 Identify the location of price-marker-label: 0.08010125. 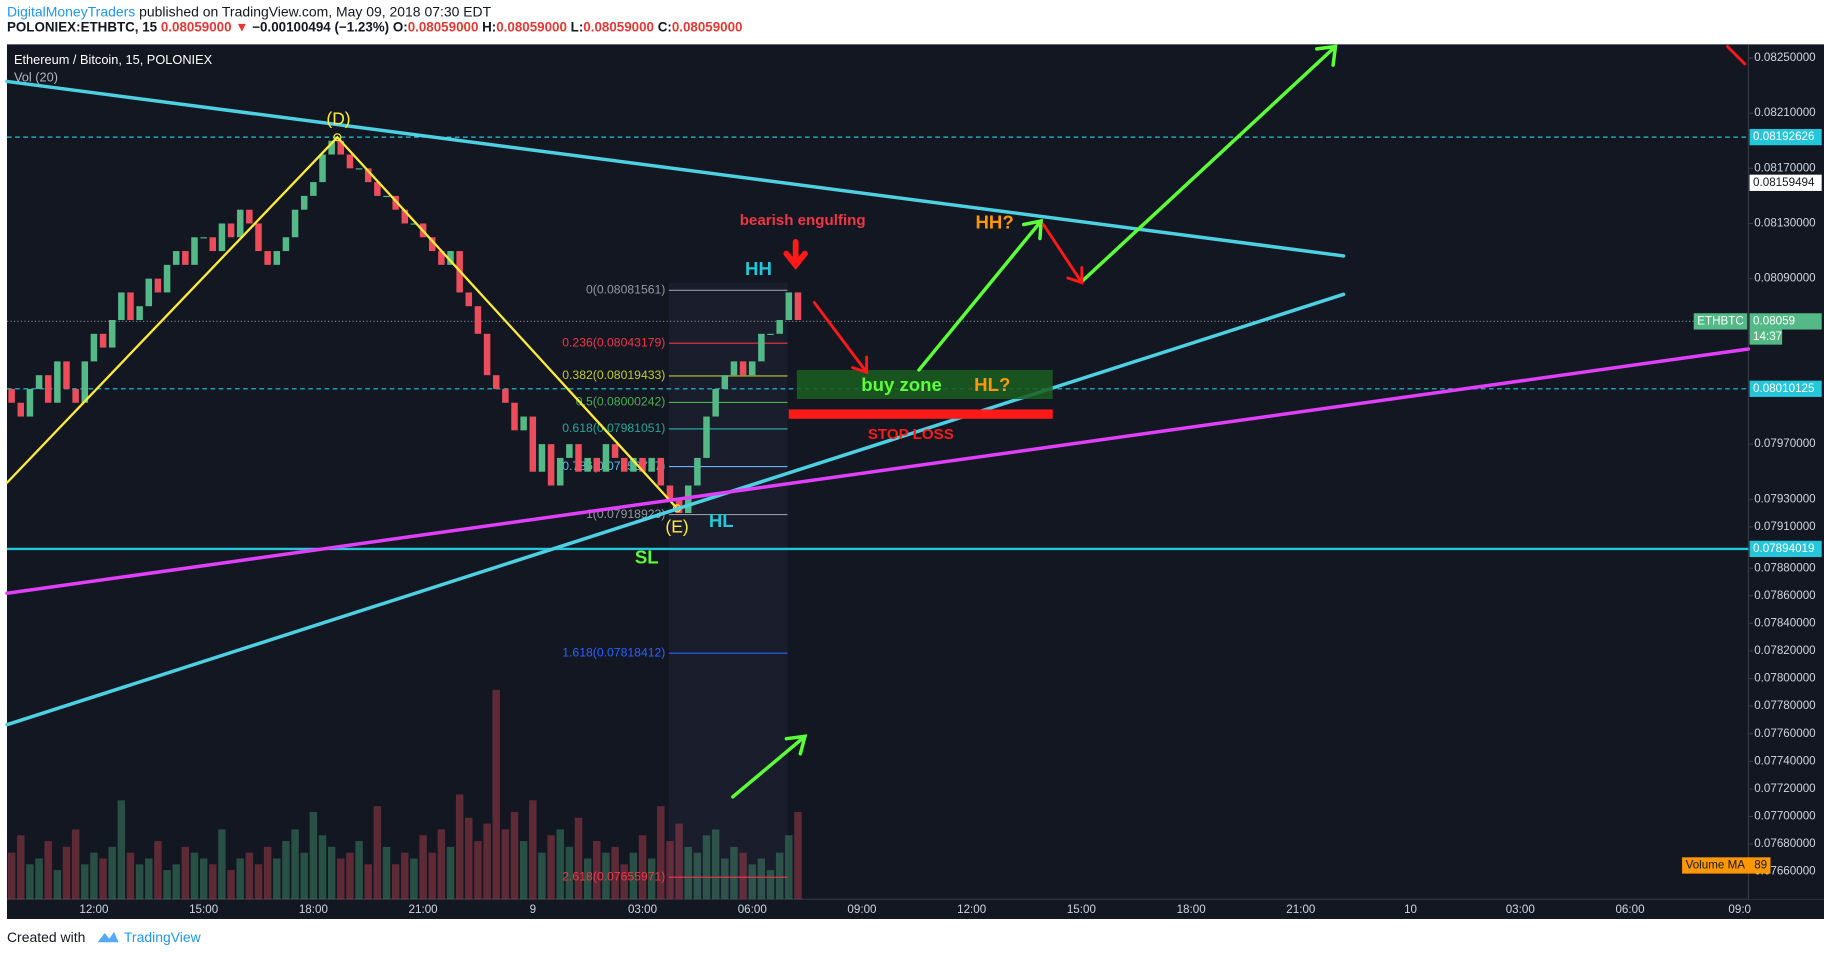
(1783, 388).